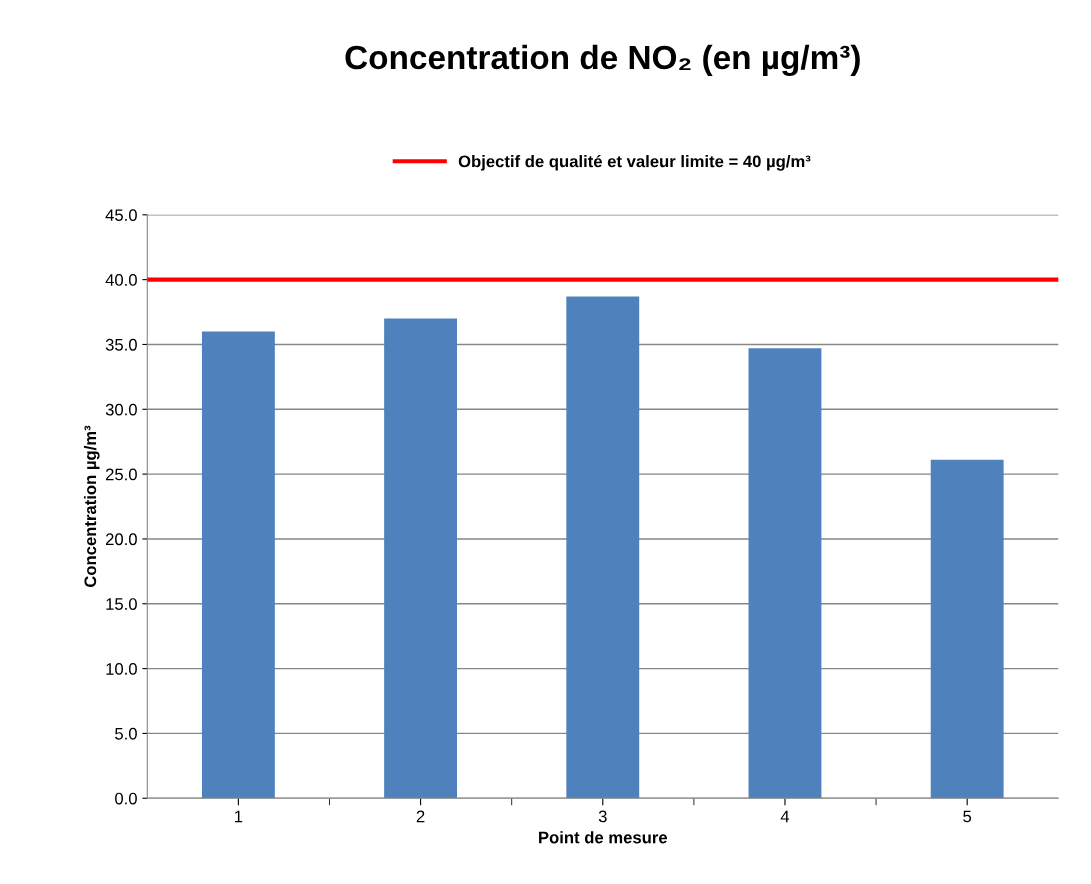  I want to click on y-tick-label: 5.0, so click(126, 733).